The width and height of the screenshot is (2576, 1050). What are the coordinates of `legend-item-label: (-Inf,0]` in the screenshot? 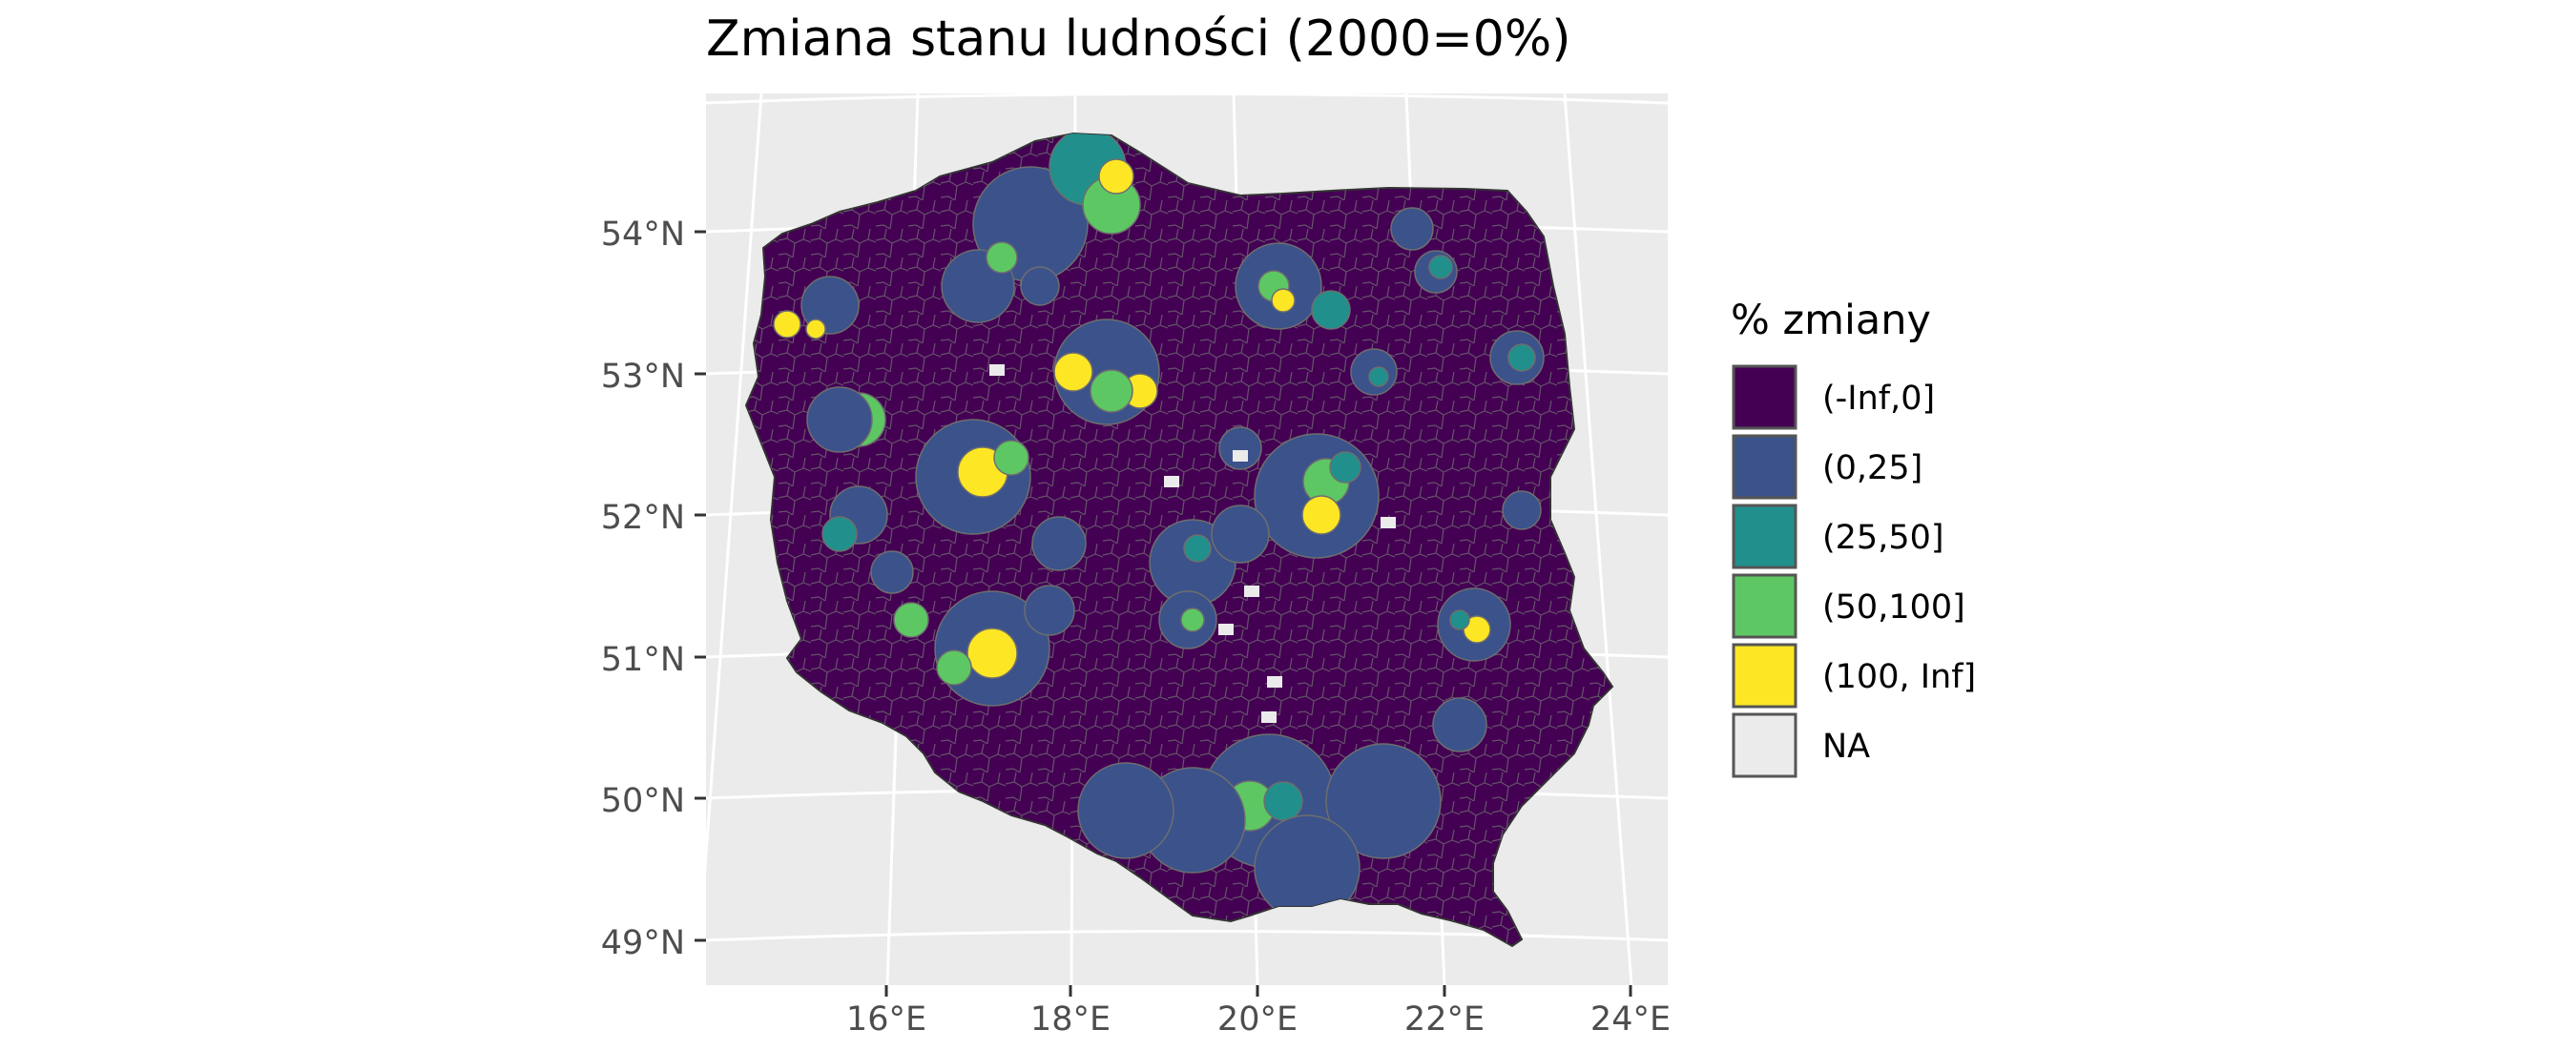 It's located at (1878, 399).